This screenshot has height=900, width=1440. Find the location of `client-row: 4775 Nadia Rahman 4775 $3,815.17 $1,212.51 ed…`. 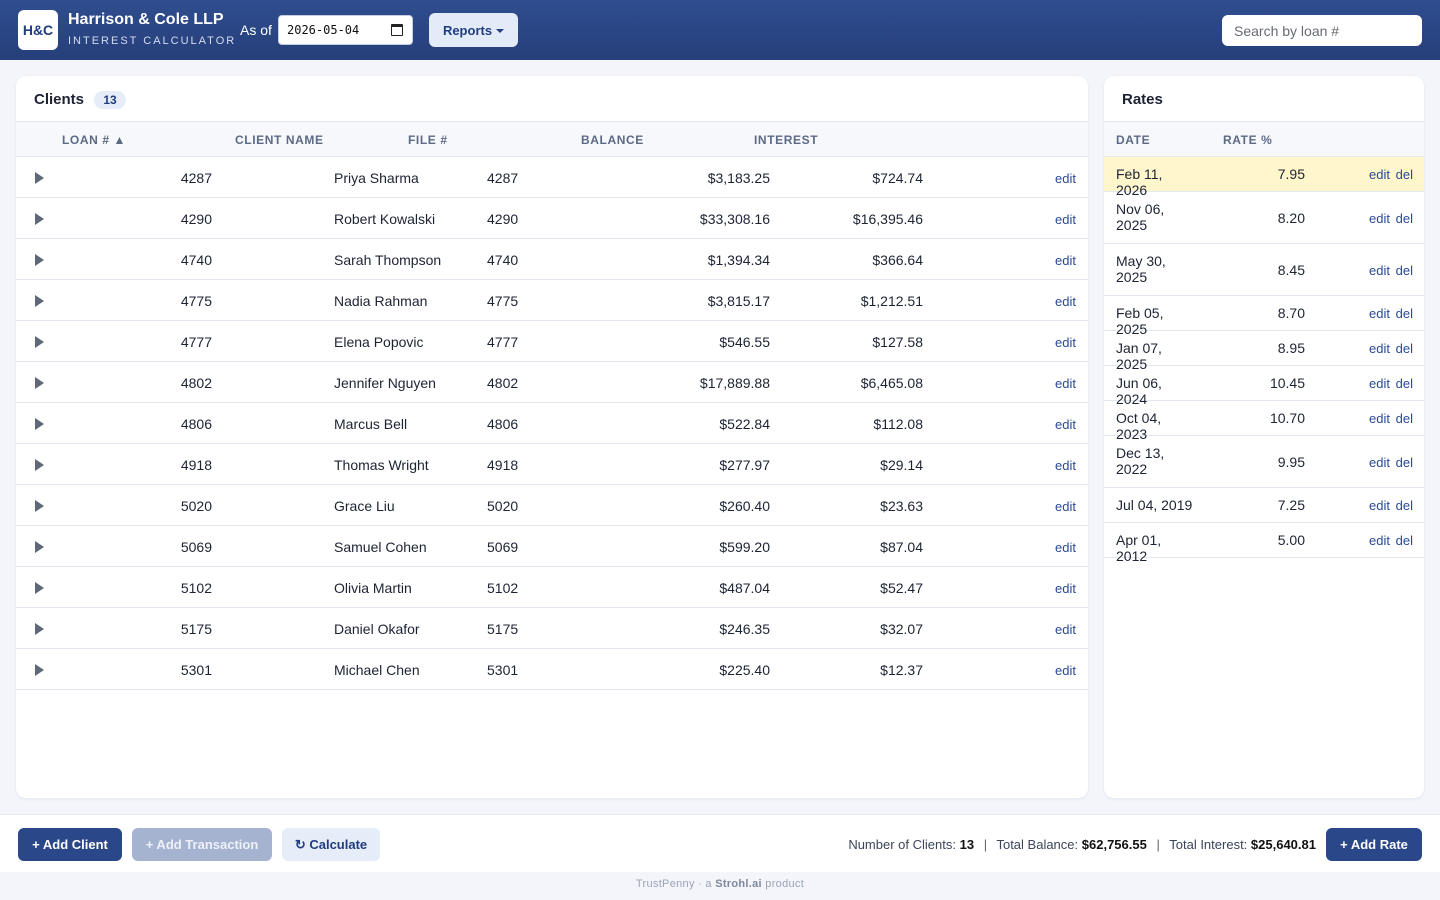

client-row: 4775 Nadia Rahman 4775 $3,815.17 $1,212.51 ed… is located at coordinates (552, 300).